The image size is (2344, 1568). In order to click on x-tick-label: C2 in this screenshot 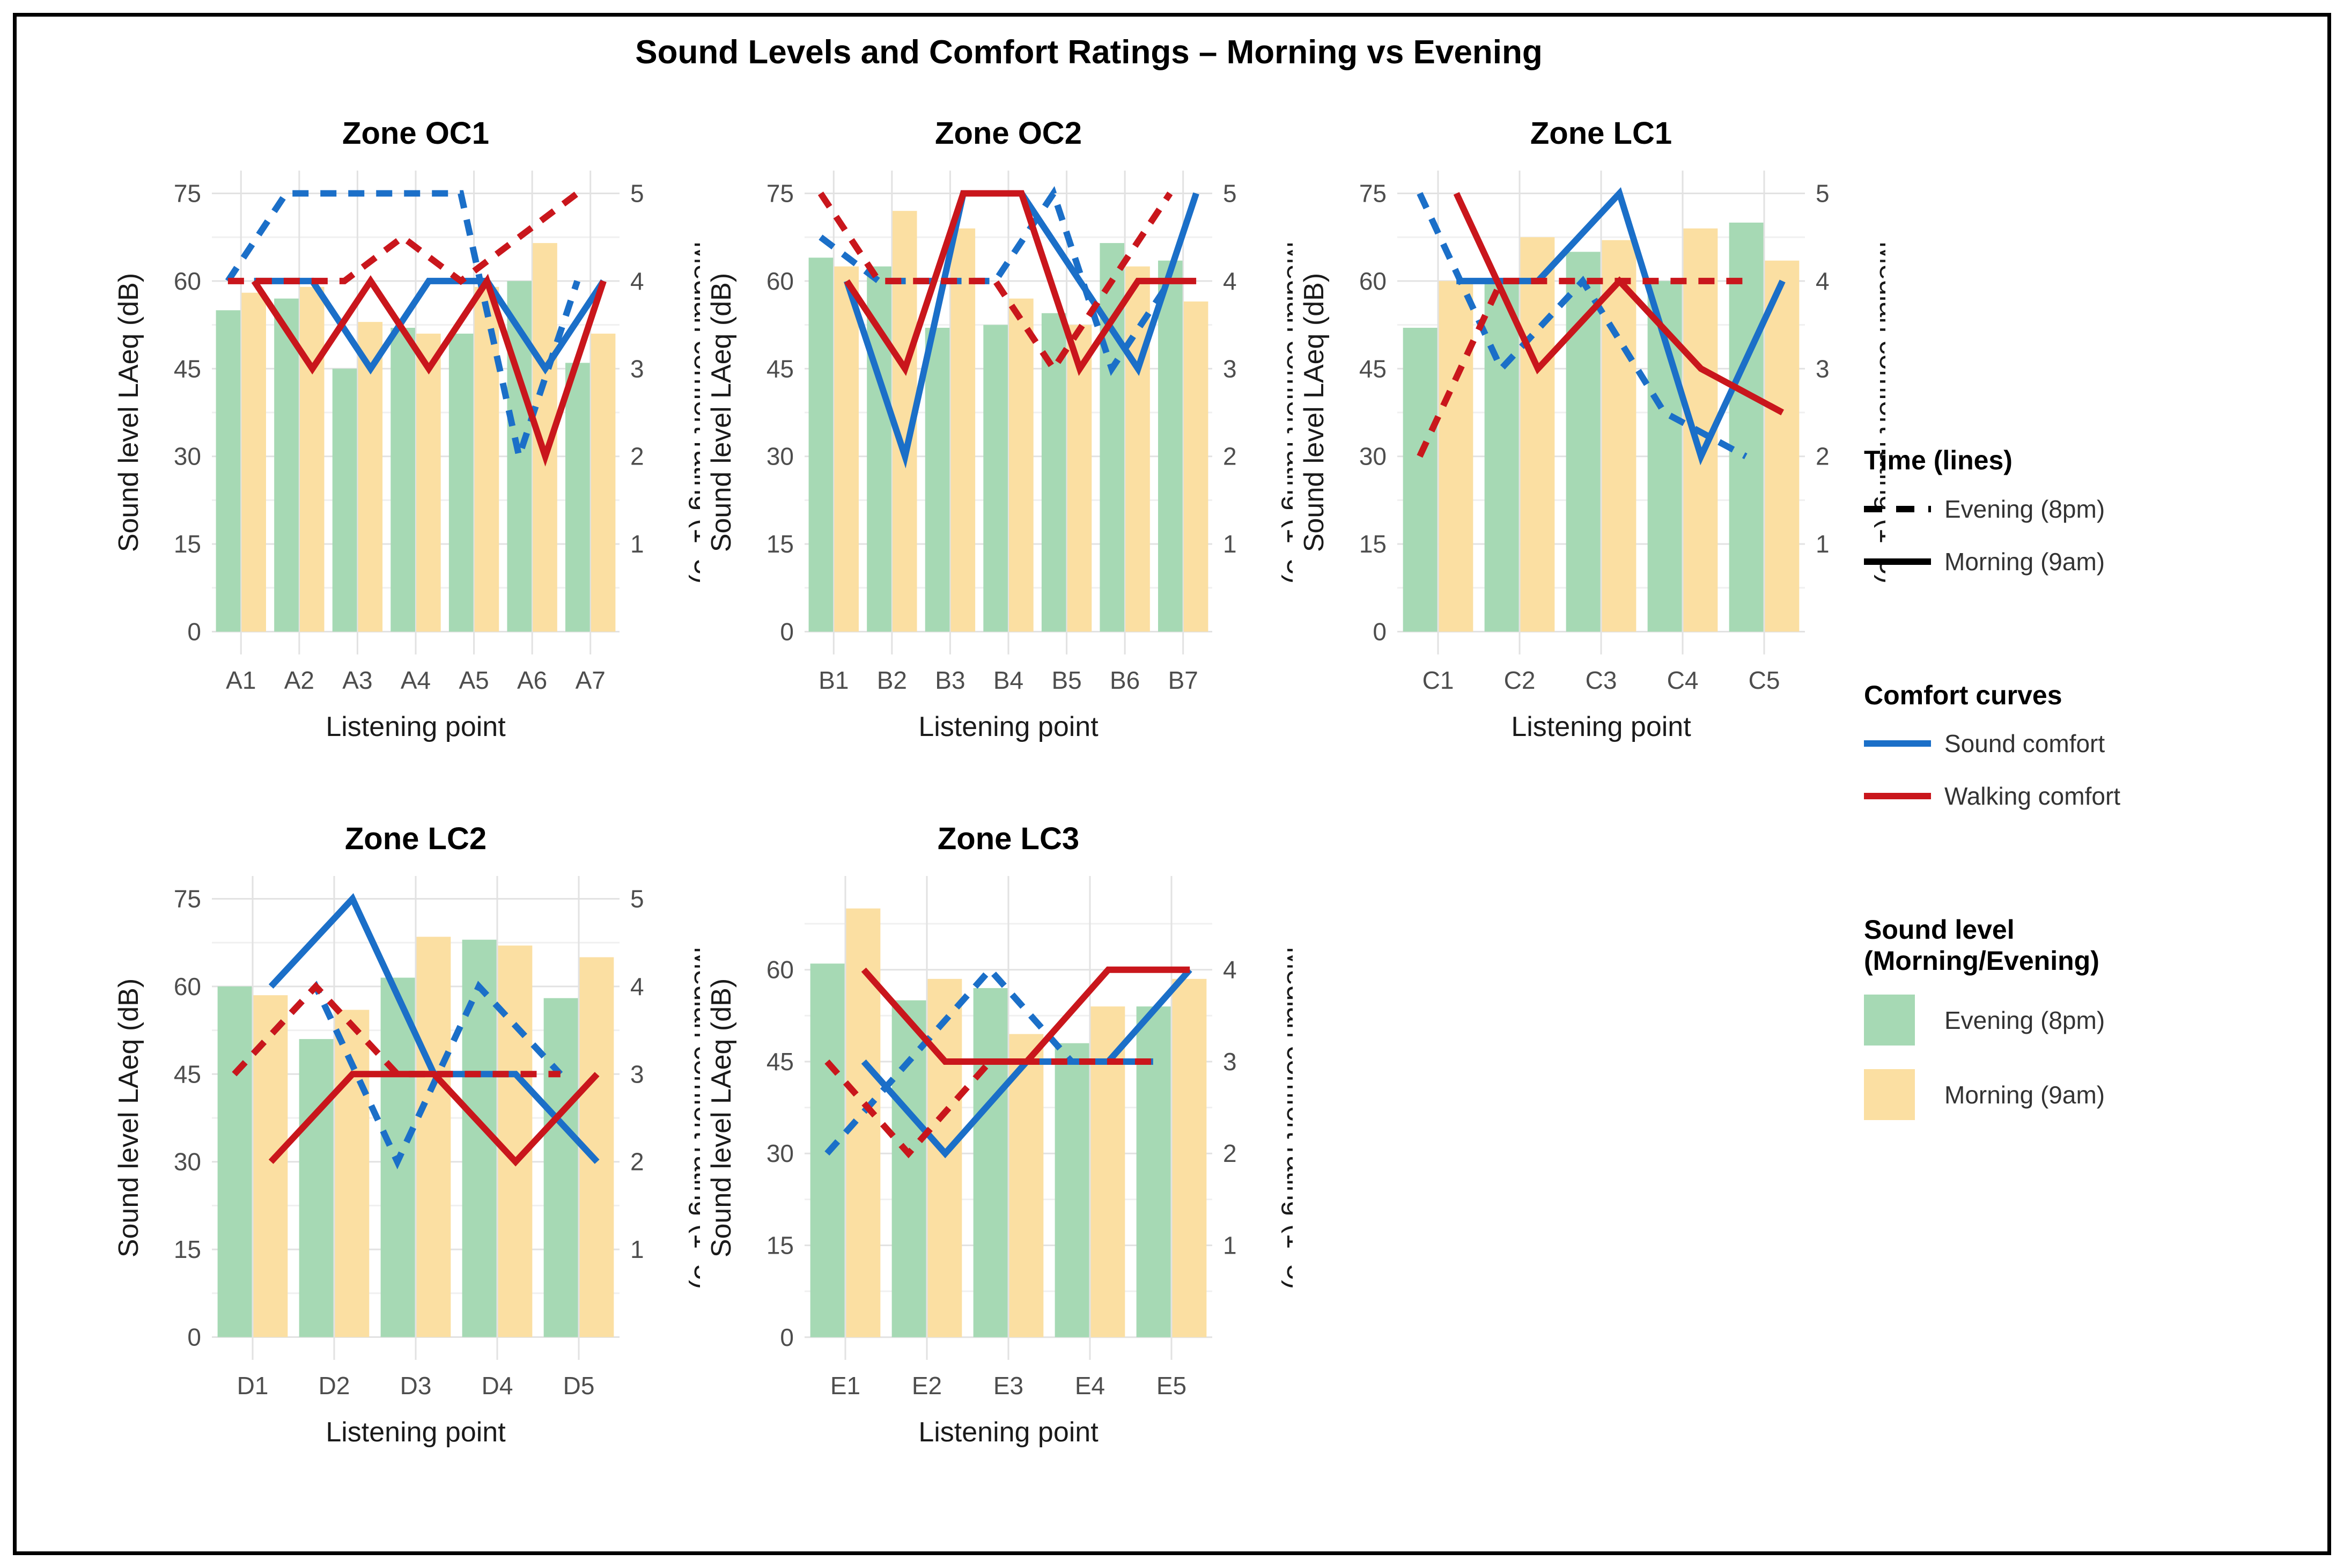, I will do `click(1520, 680)`.